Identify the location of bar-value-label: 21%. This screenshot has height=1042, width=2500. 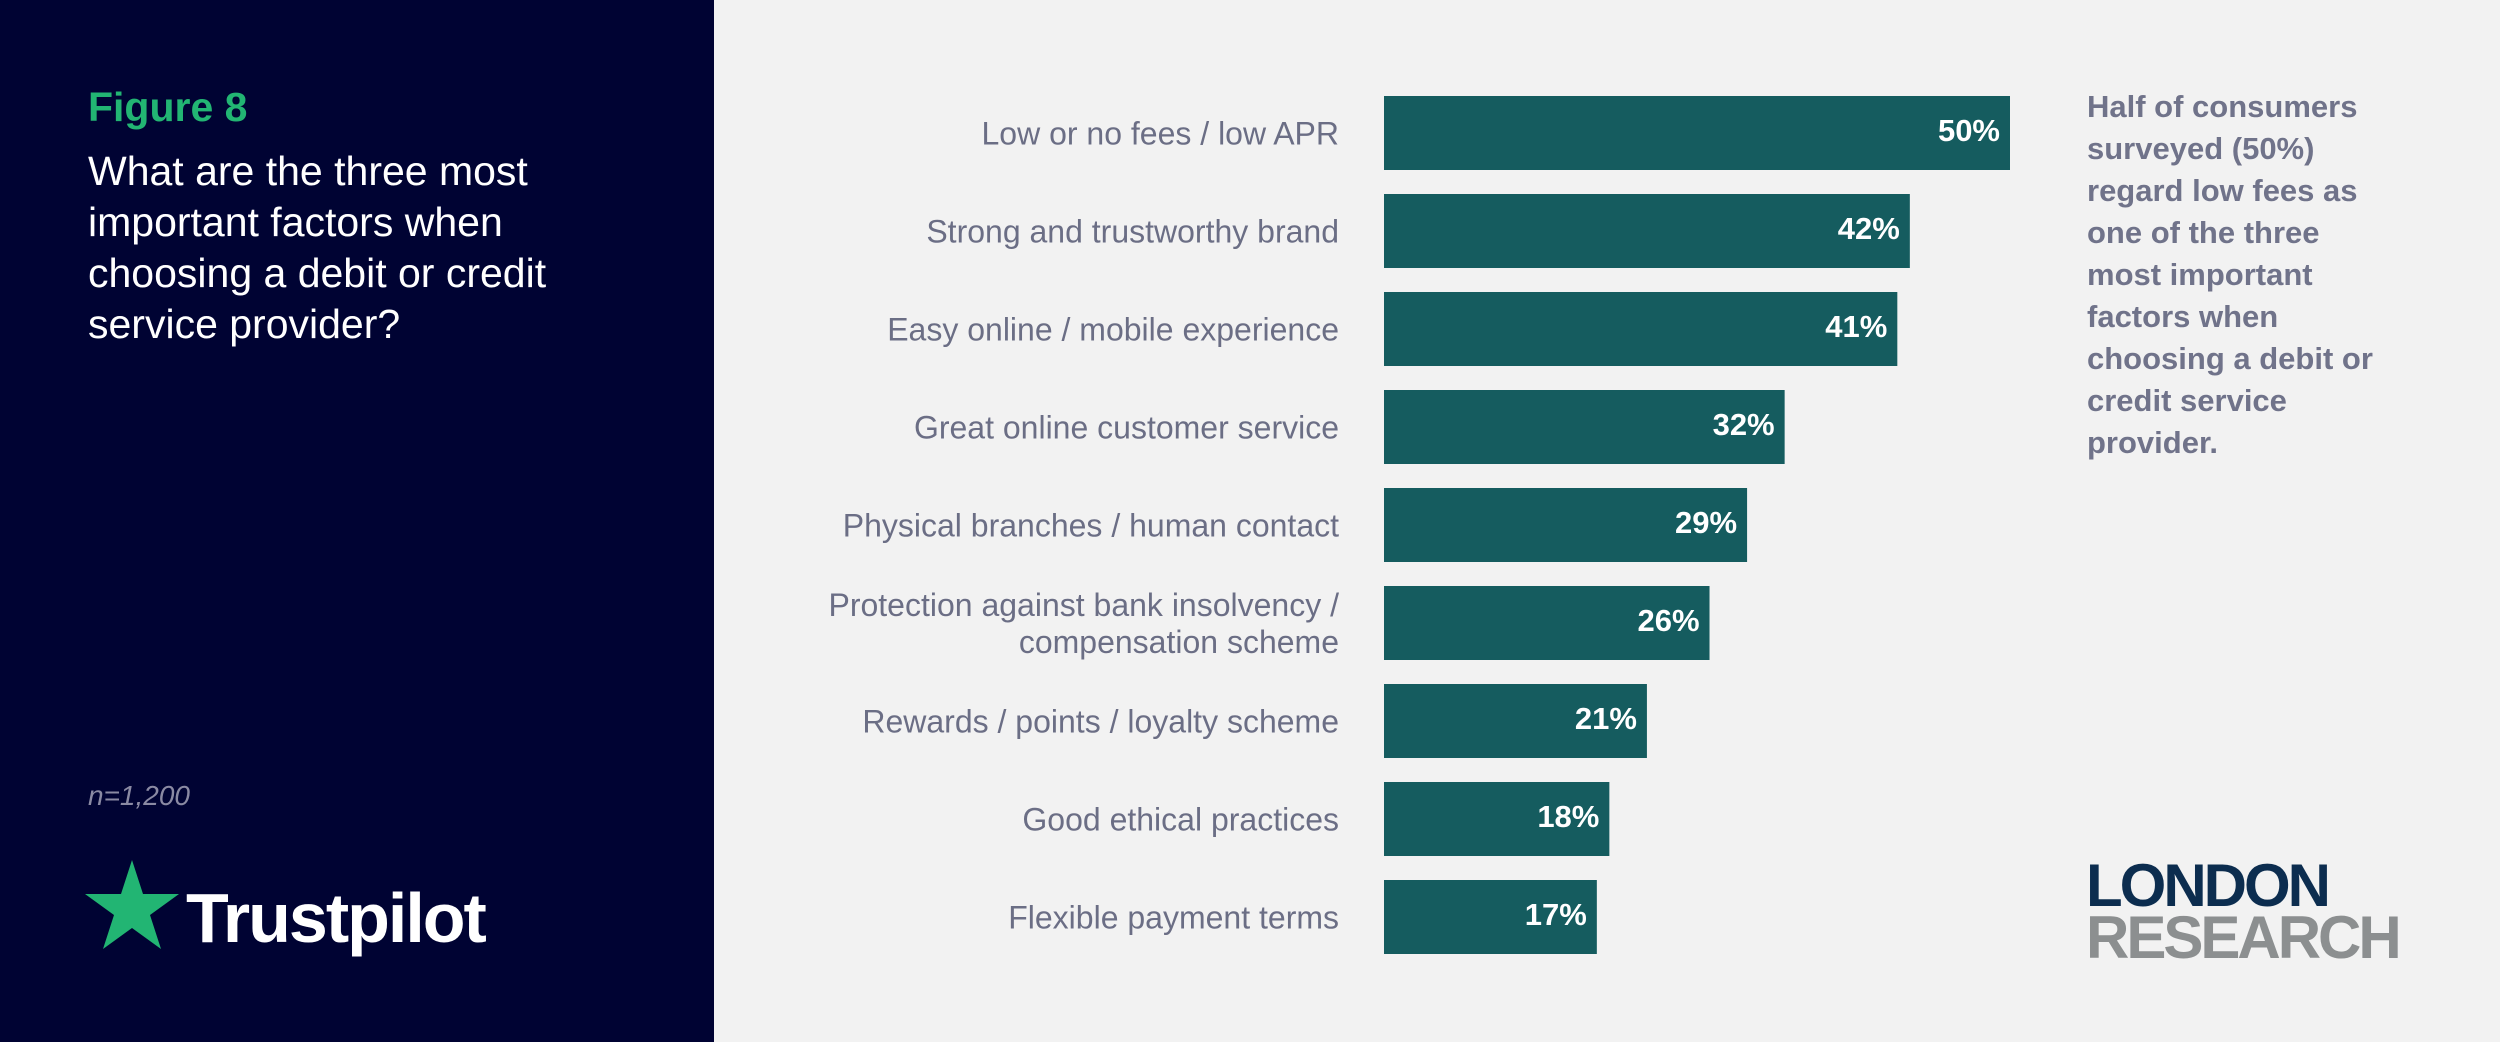
(1606, 718).